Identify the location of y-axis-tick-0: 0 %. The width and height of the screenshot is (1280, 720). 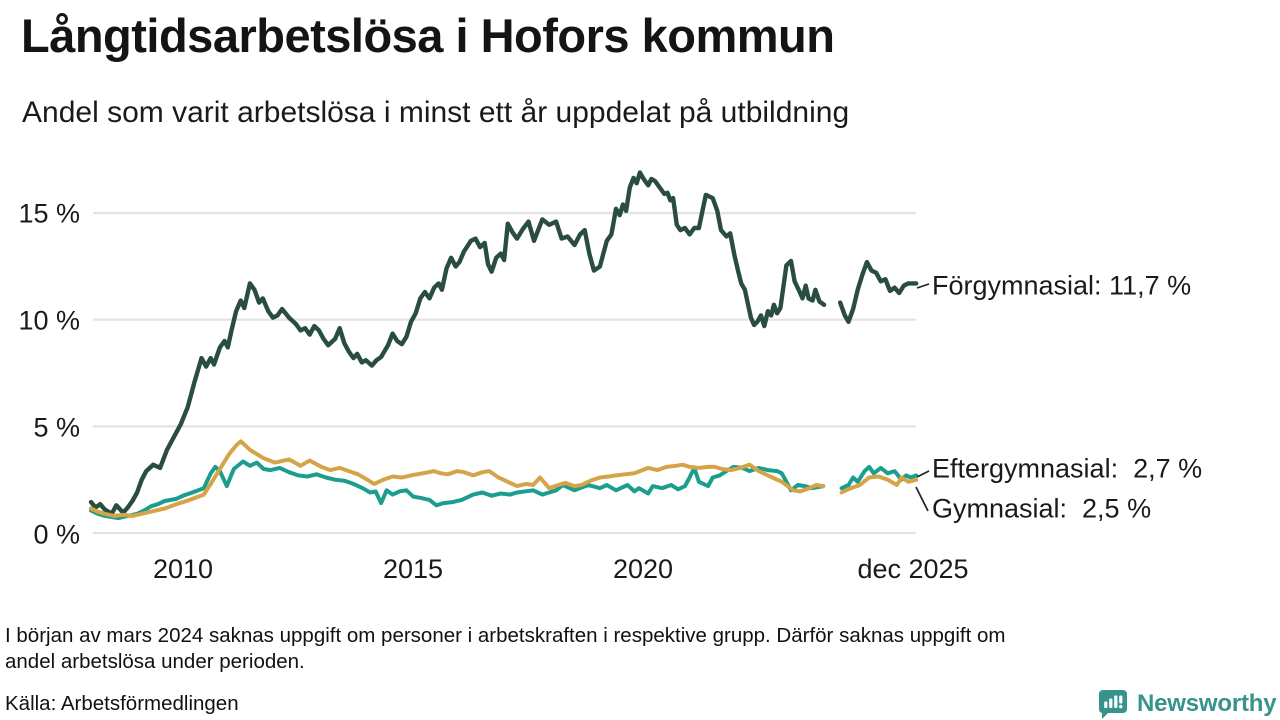
(56, 534).